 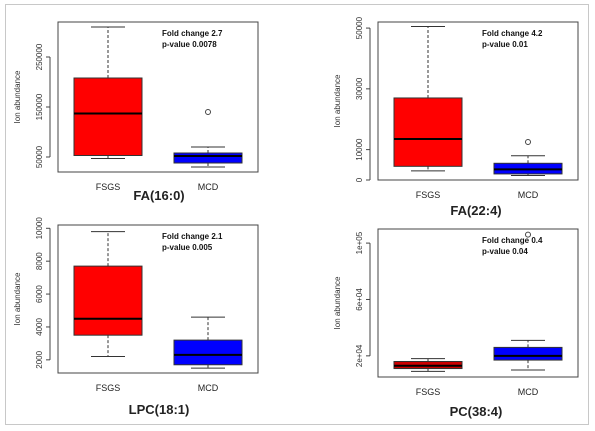 What do you see at coordinates (512, 33) in the screenshot?
I see `fold-change-label: Fold change 4.2` at bounding box center [512, 33].